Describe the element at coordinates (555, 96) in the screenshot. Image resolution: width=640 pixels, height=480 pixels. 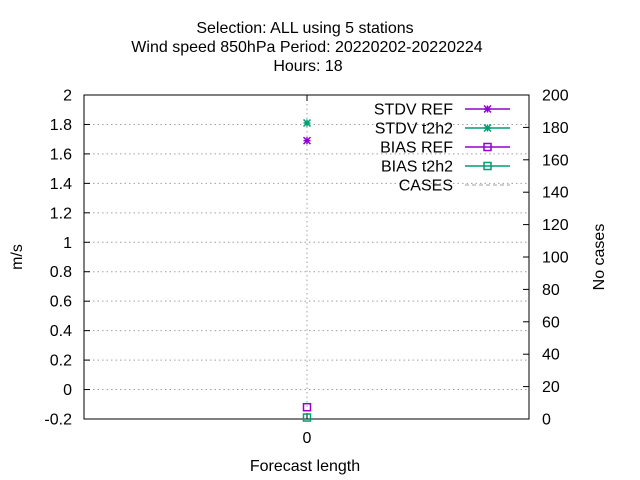
I see `y2-tick-label: 200` at that location.